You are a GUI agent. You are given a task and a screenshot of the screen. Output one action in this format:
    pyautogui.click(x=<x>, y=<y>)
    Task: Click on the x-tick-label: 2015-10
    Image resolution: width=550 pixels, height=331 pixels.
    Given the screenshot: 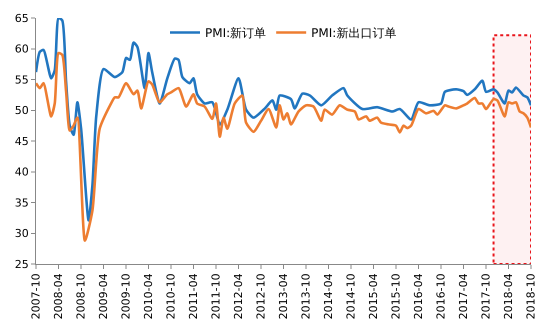 What is the action you would take?
    pyautogui.click(x=396, y=296)
    